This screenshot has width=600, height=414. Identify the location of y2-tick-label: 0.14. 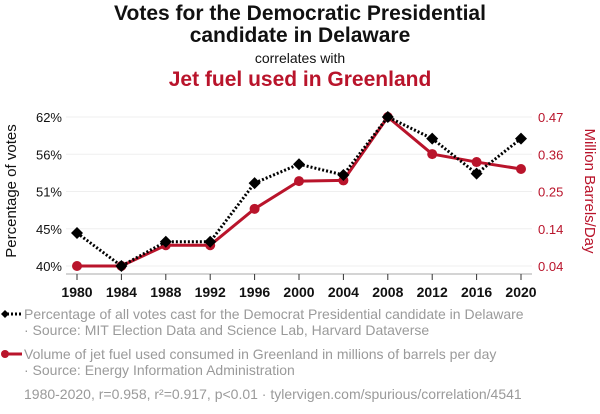
(550, 229).